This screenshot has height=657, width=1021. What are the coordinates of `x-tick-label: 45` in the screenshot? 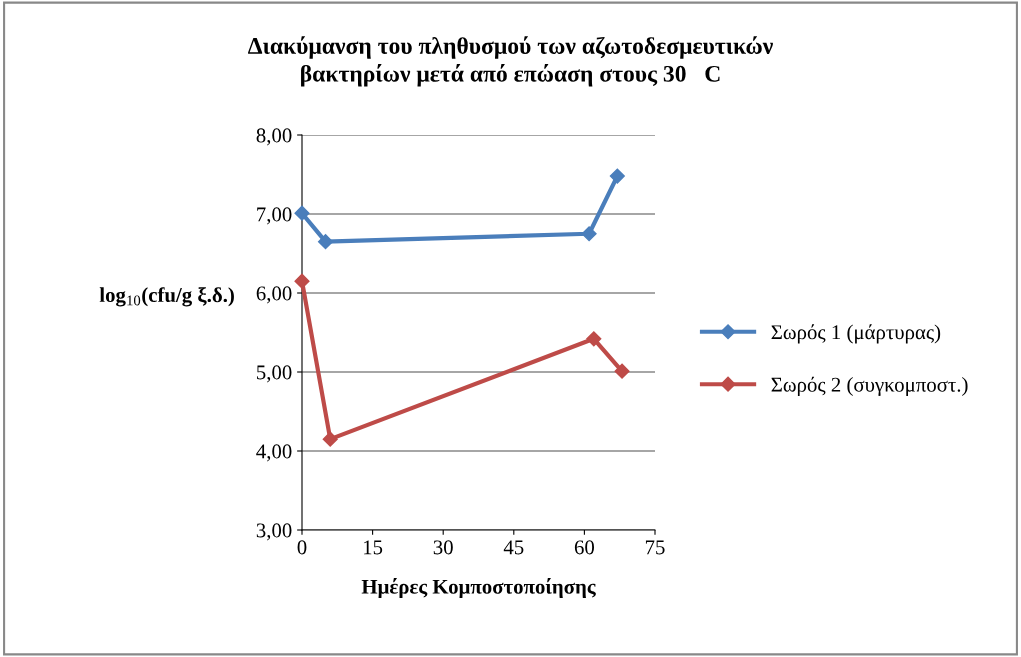 It's located at (513, 547).